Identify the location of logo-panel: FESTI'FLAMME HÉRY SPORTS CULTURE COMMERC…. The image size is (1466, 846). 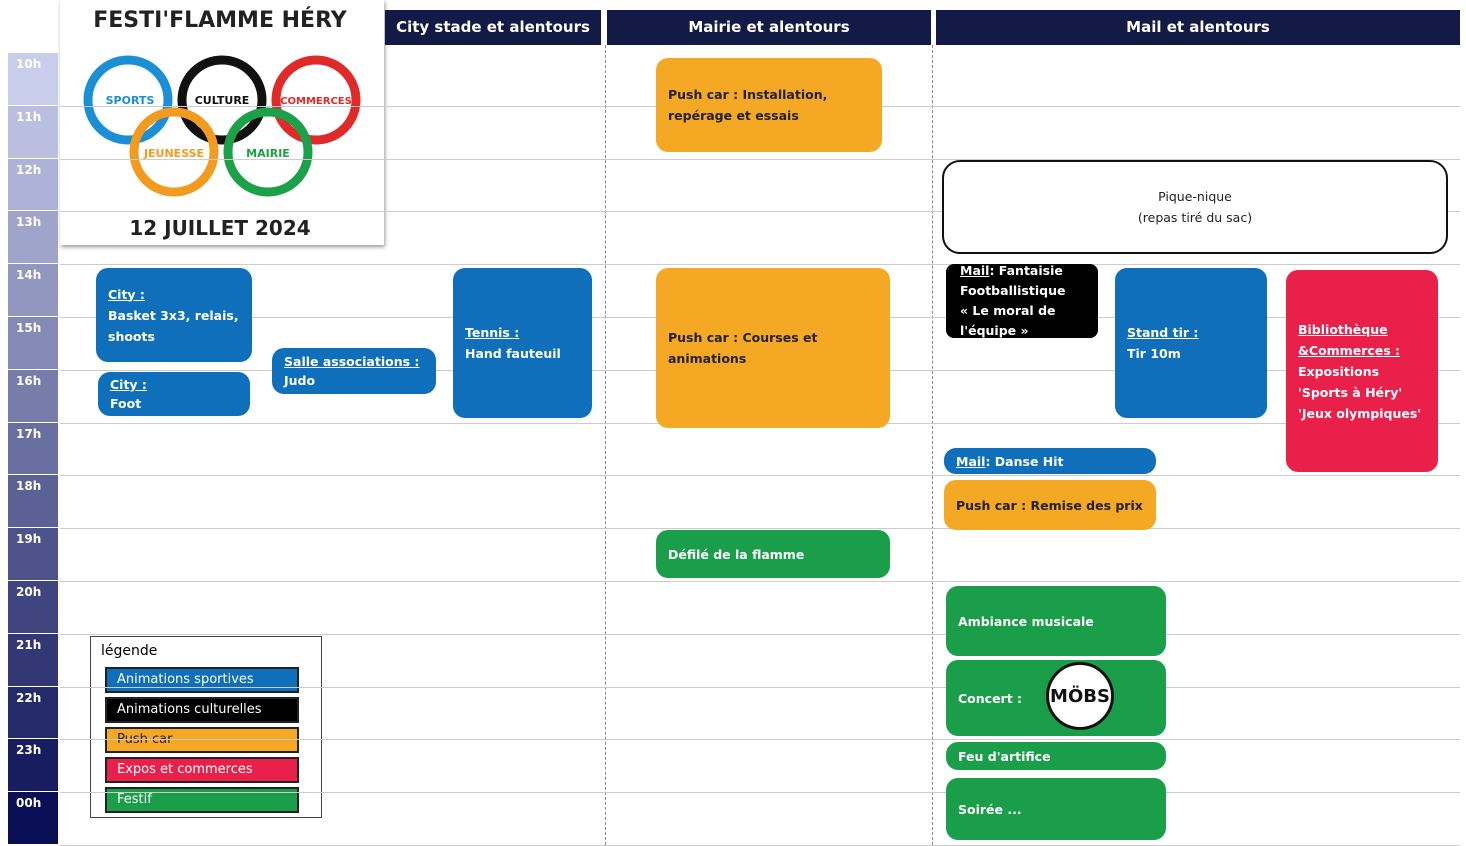
(222, 122).